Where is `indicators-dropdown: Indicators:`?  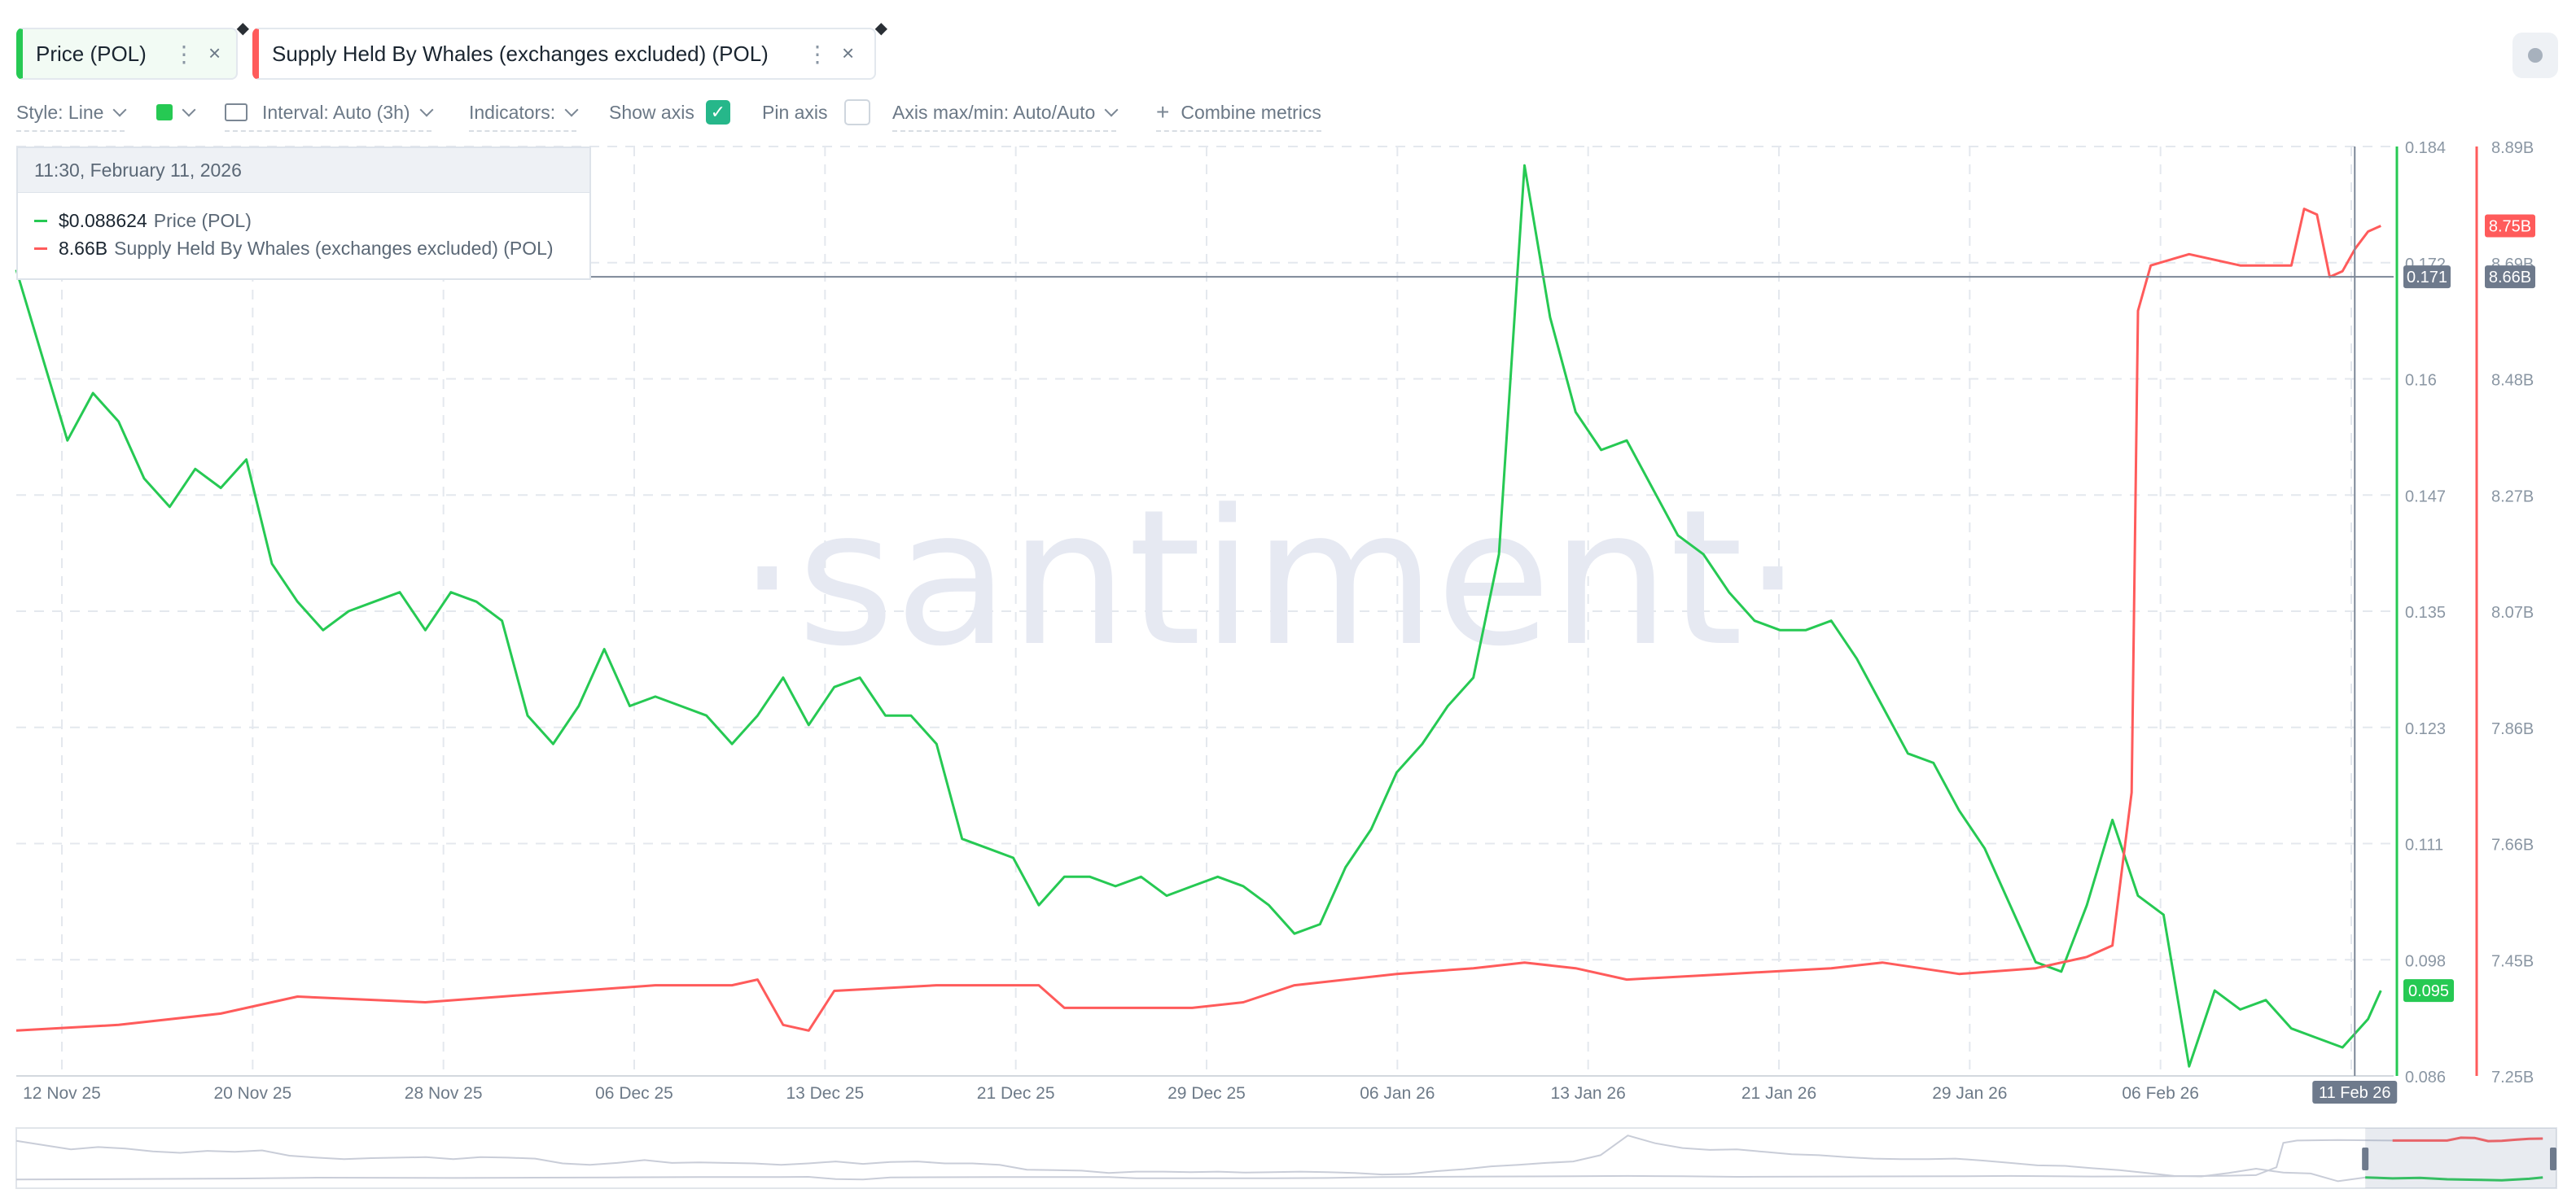 indicators-dropdown: Indicators: is located at coordinates (524, 114).